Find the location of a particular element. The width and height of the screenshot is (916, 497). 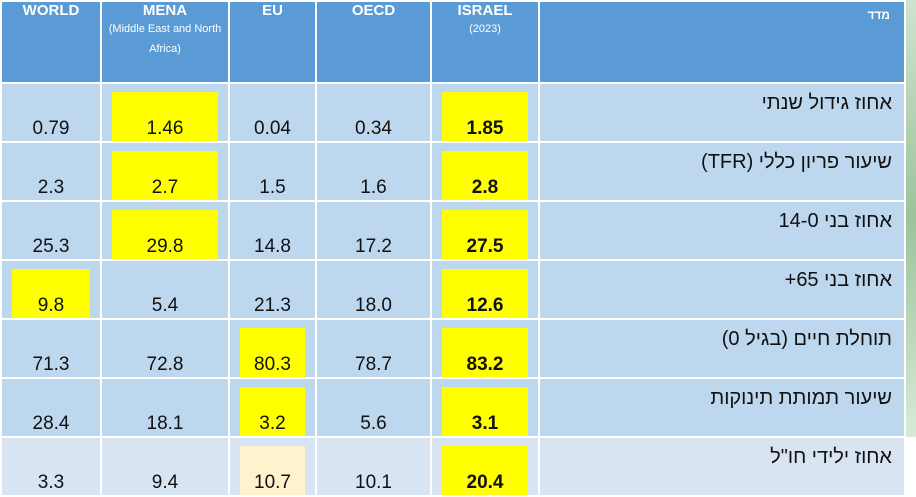

table-row: 0.79 1.46 0.04 0.34 1.85 אחוז גידול שנתי is located at coordinates (453, 112).